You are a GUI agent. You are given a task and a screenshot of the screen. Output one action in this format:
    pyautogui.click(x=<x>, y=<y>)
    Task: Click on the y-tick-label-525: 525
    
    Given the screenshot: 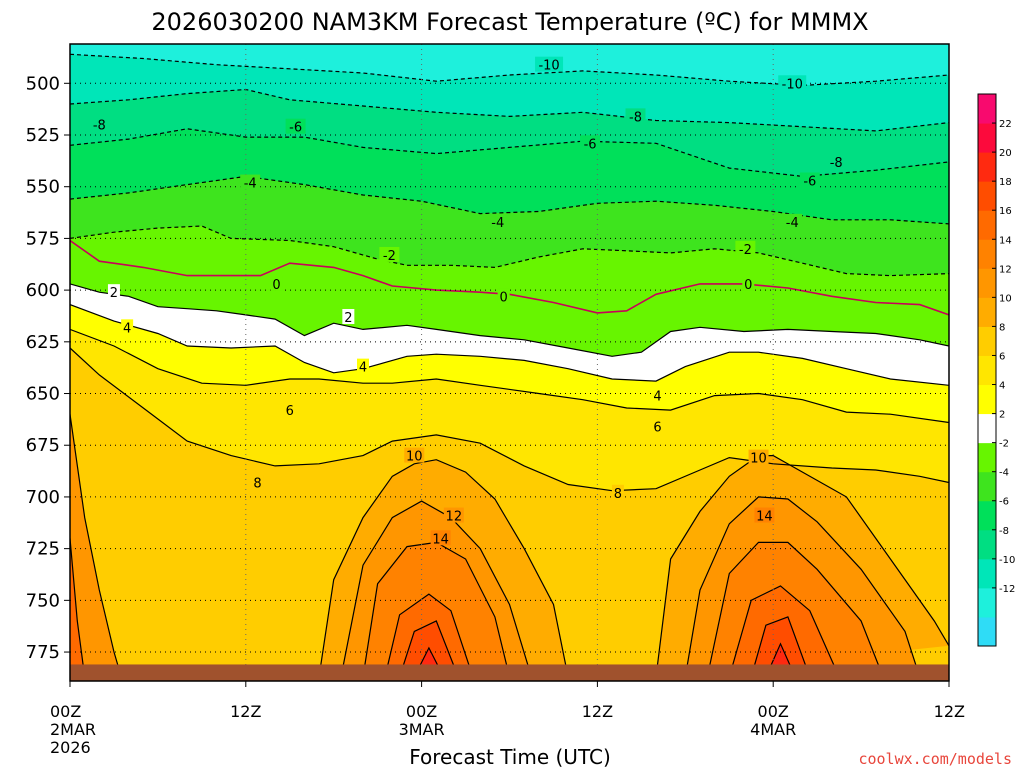 What is the action you would take?
    pyautogui.click(x=43, y=135)
    